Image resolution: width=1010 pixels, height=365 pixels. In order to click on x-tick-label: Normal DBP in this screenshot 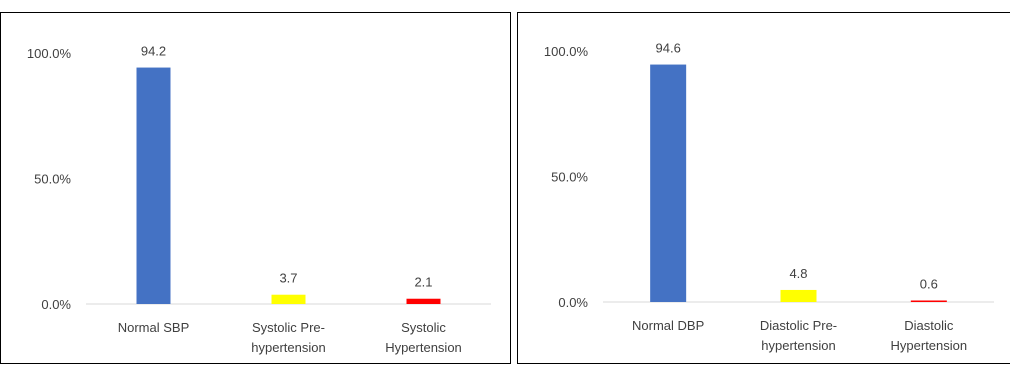, I will do `click(668, 325)`.